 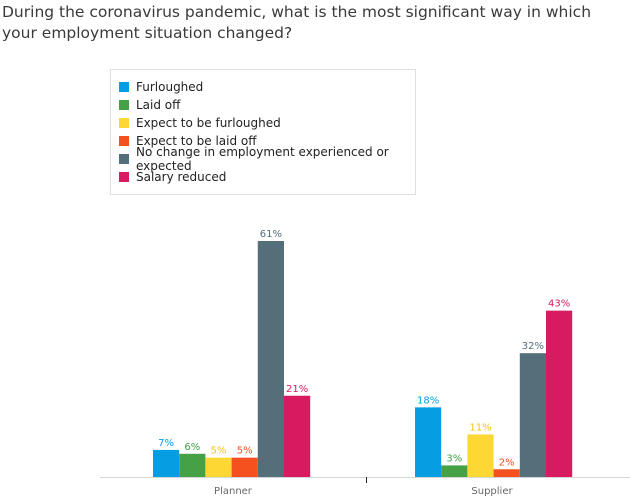 I want to click on x-tick-label: Planner, so click(x=233, y=491).